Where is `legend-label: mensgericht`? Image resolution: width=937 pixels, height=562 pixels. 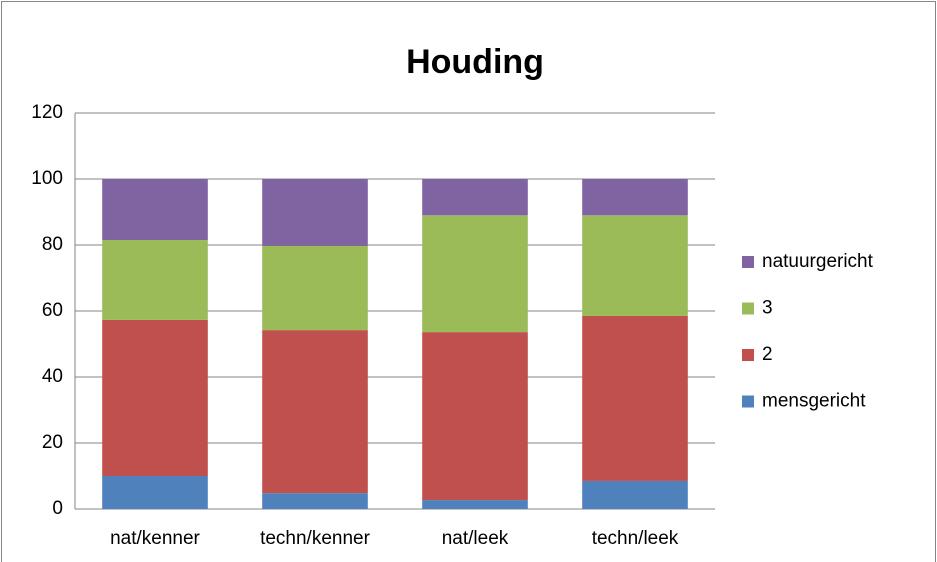
legend-label: mensgericht is located at coordinates (814, 401).